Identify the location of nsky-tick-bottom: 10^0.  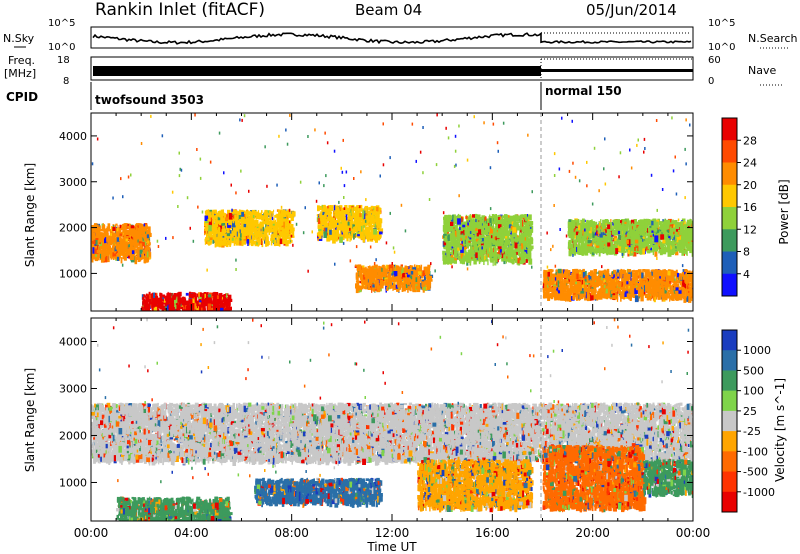
(61, 47).